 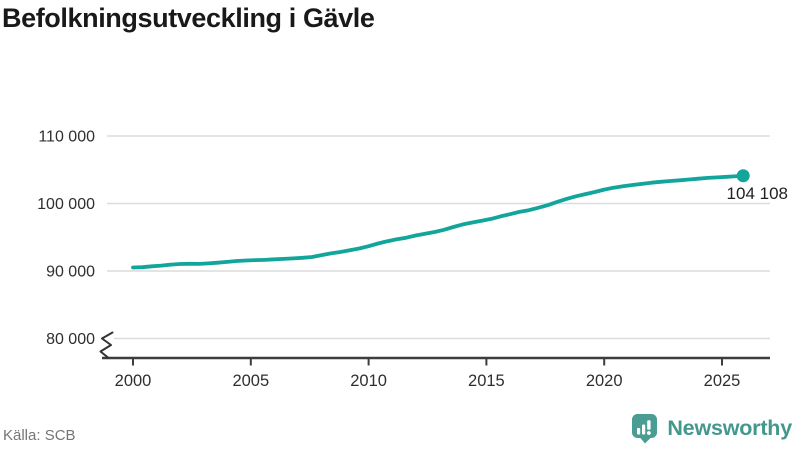 I want to click on newsworthy-pin-barchart-icon, so click(x=645, y=429).